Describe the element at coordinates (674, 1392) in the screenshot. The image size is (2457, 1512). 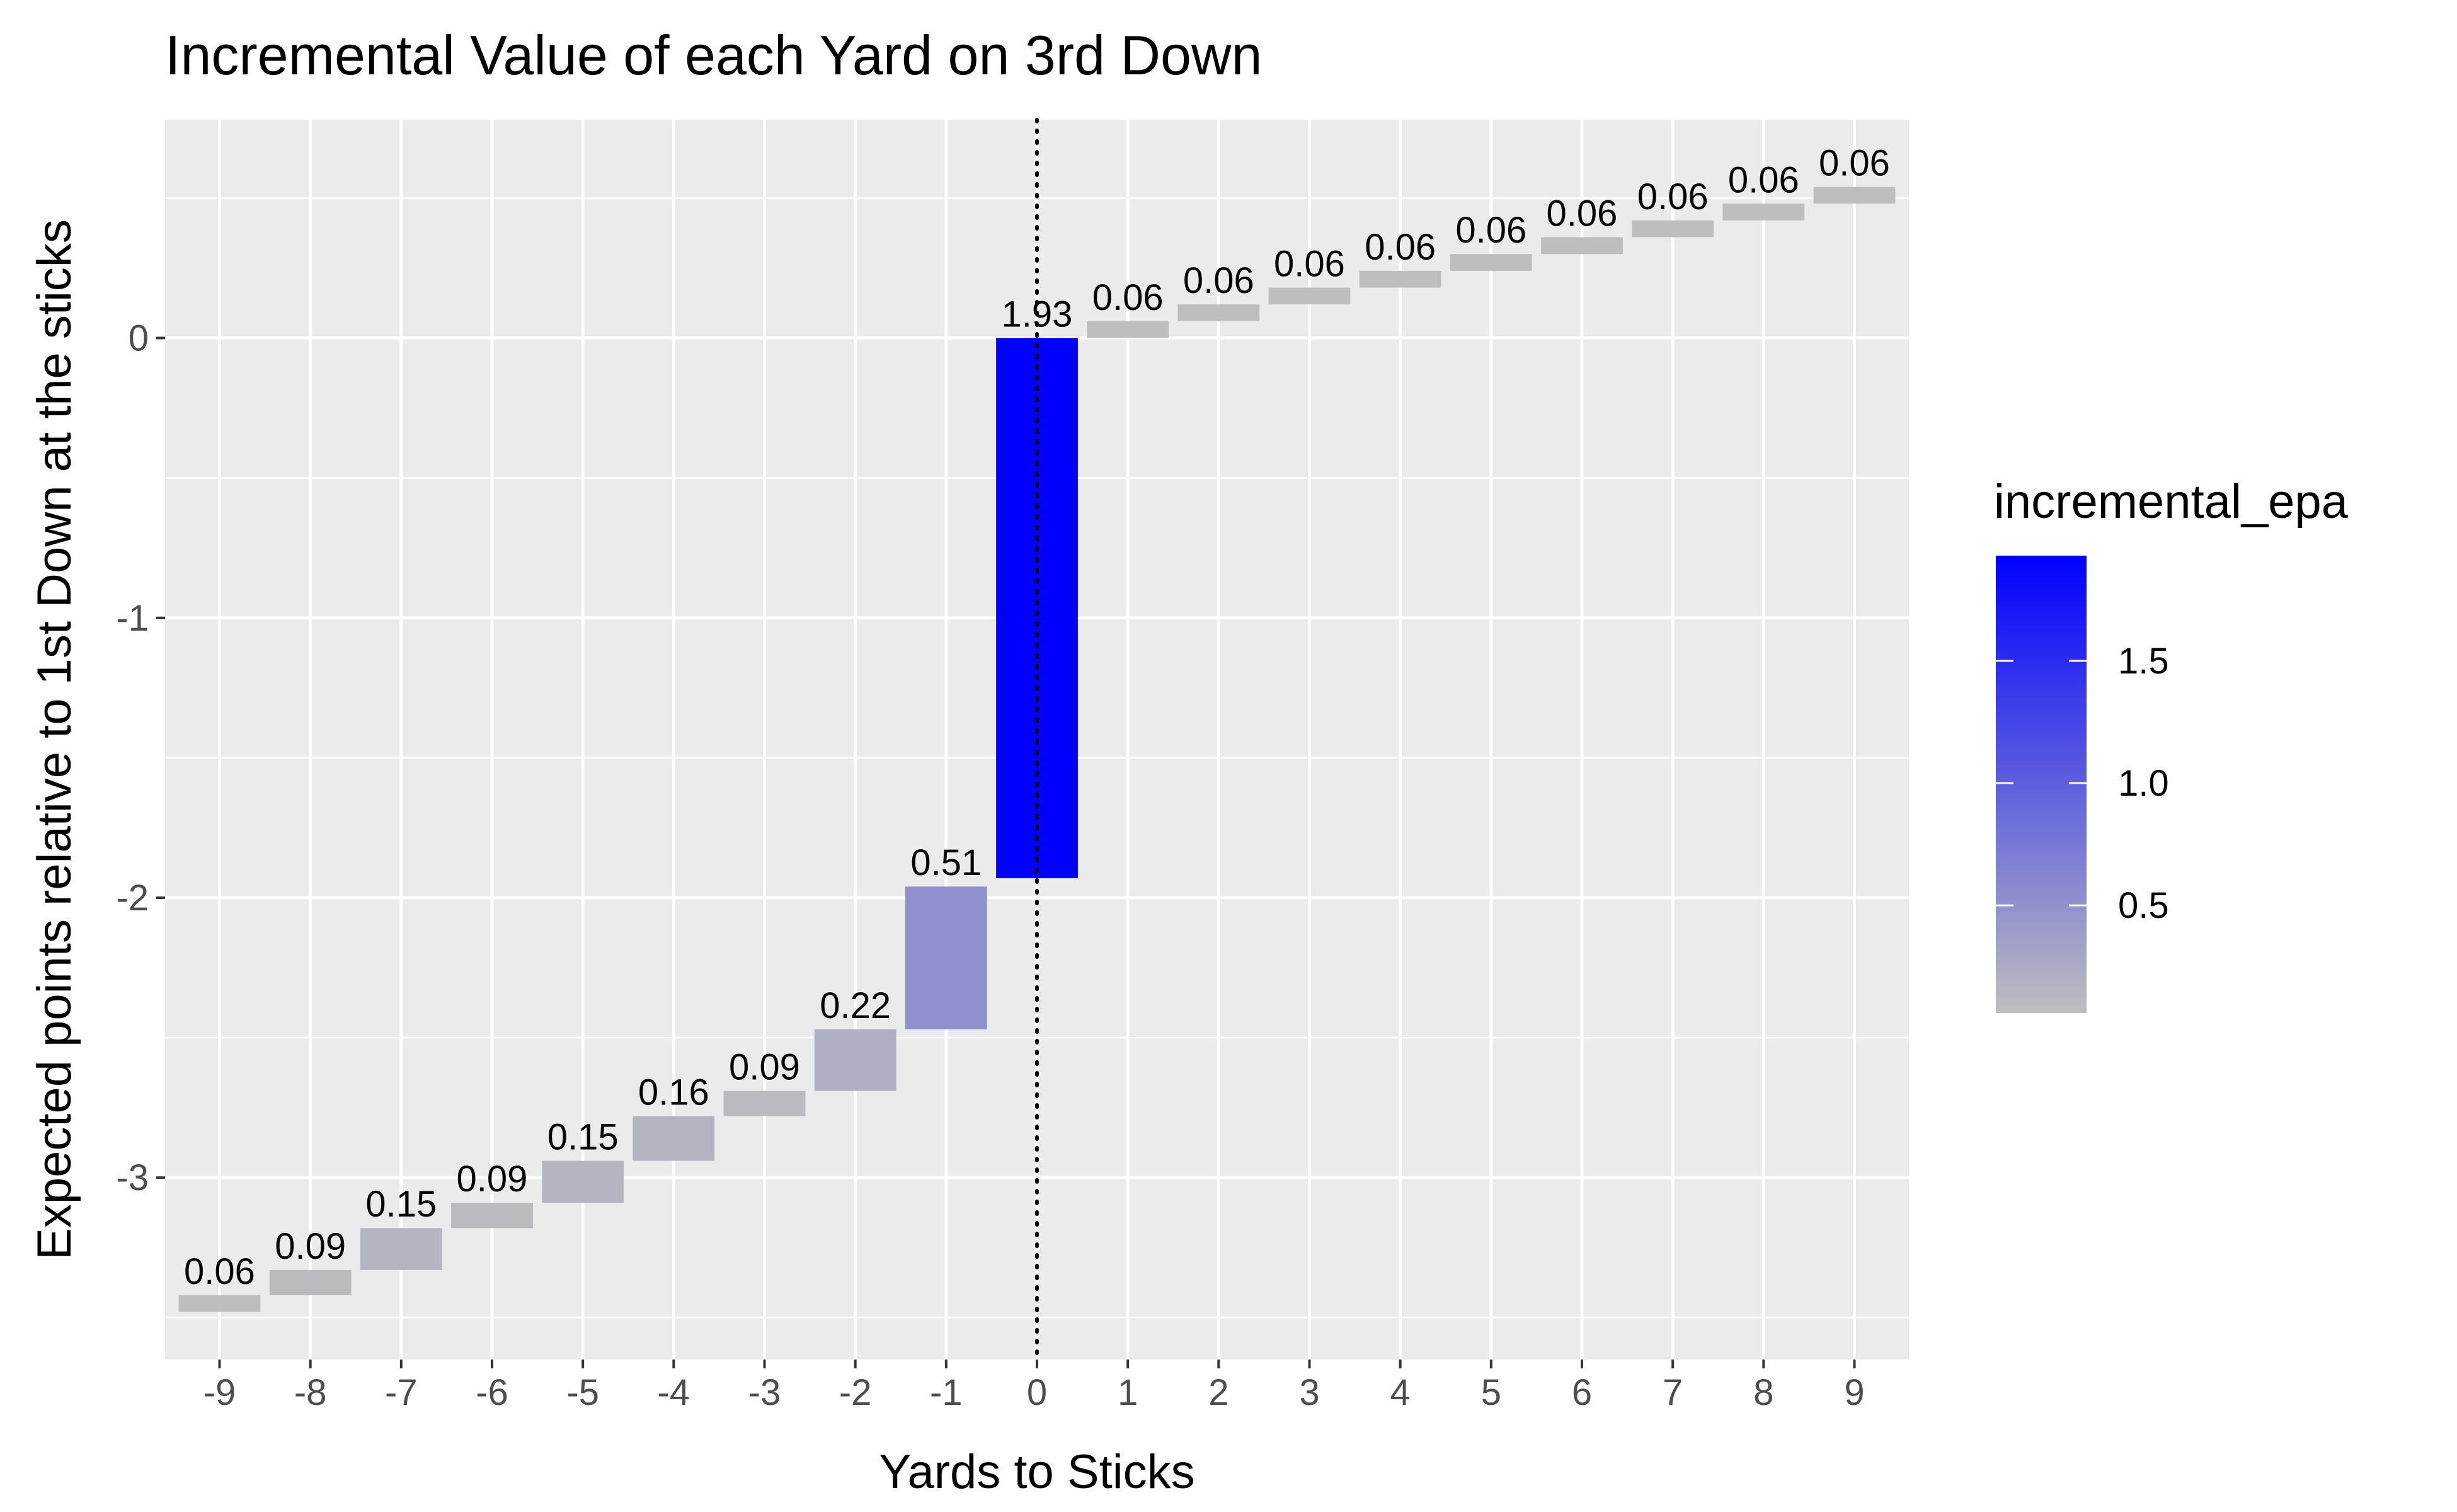
I see `x-tick-label: -4` at that location.